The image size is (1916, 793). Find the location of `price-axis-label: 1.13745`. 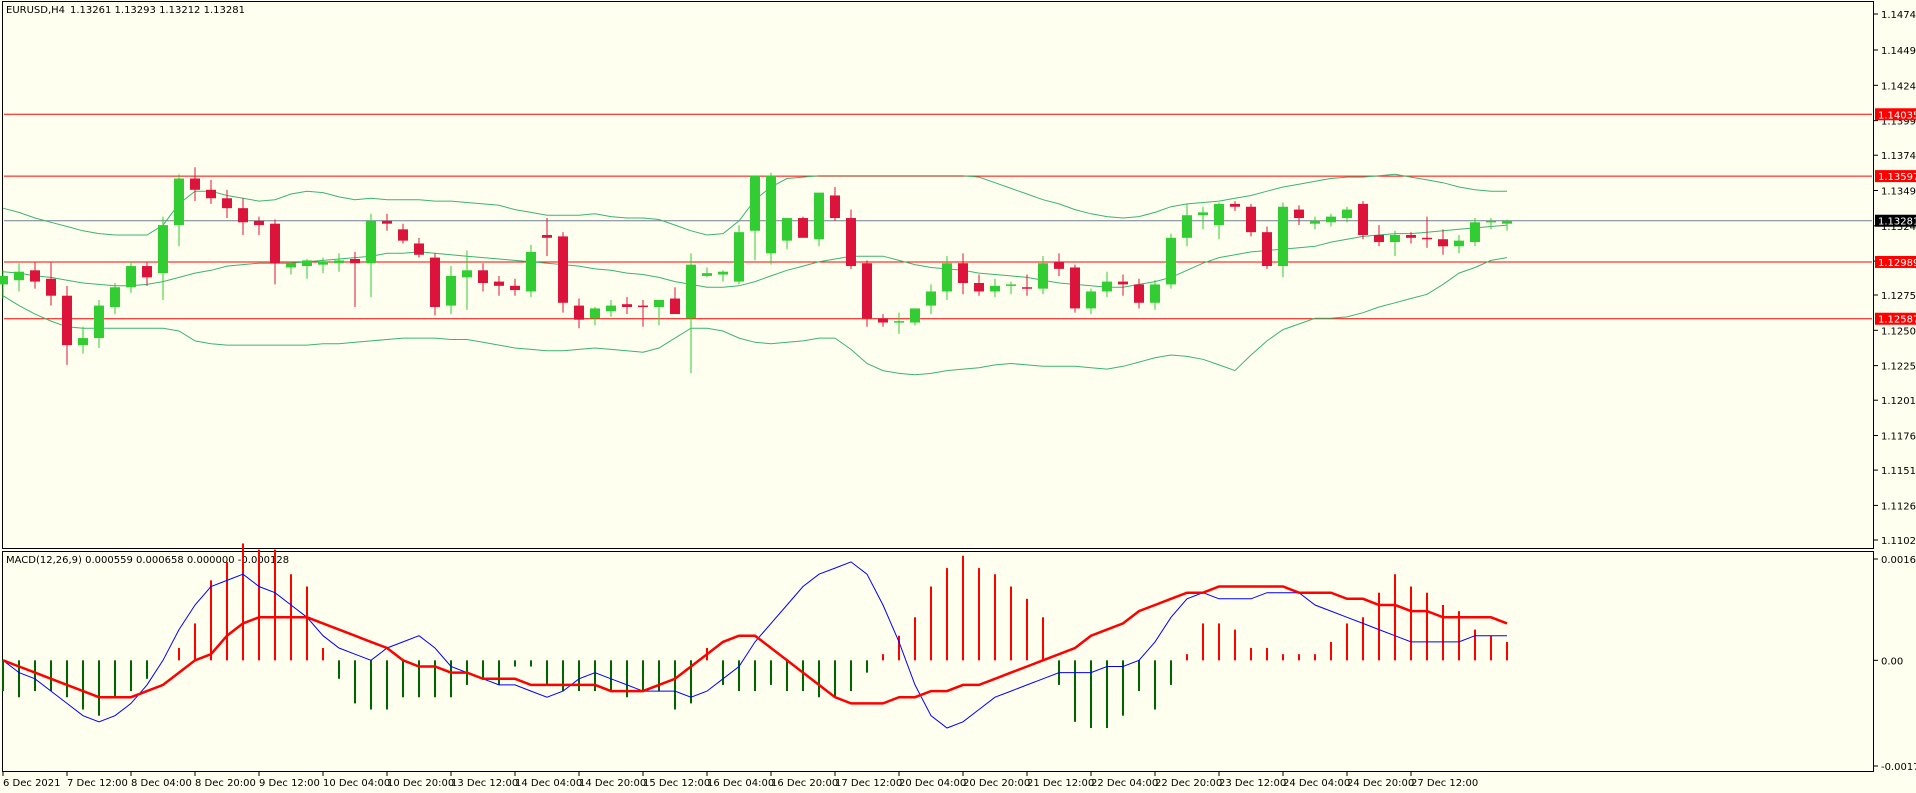

price-axis-label: 1.13745 is located at coordinates (1898, 156).